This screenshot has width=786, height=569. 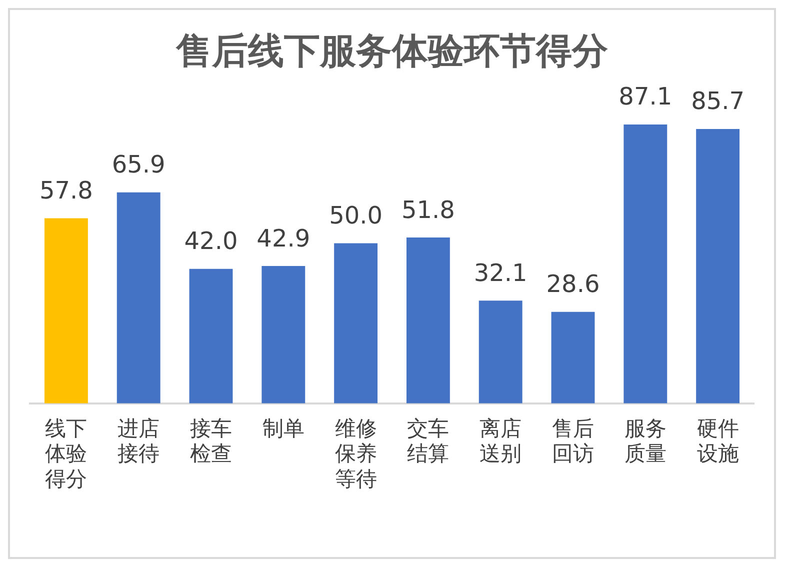 What do you see at coordinates (645, 96) in the screenshot?
I see `data-label: 87.1` at bounding box center [645, 96].